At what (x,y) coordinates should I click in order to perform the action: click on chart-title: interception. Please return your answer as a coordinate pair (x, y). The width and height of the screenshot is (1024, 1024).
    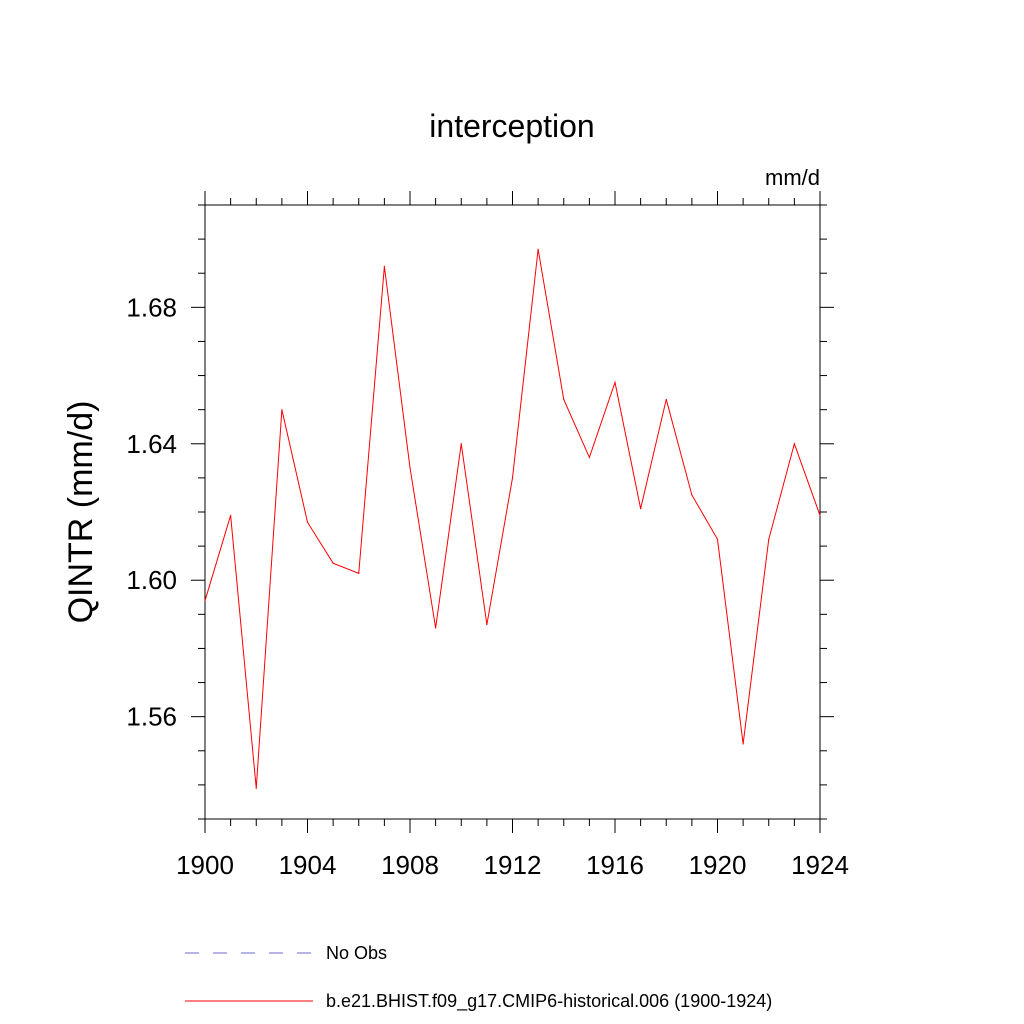
    Looking at the image, I should click on (511, 126).